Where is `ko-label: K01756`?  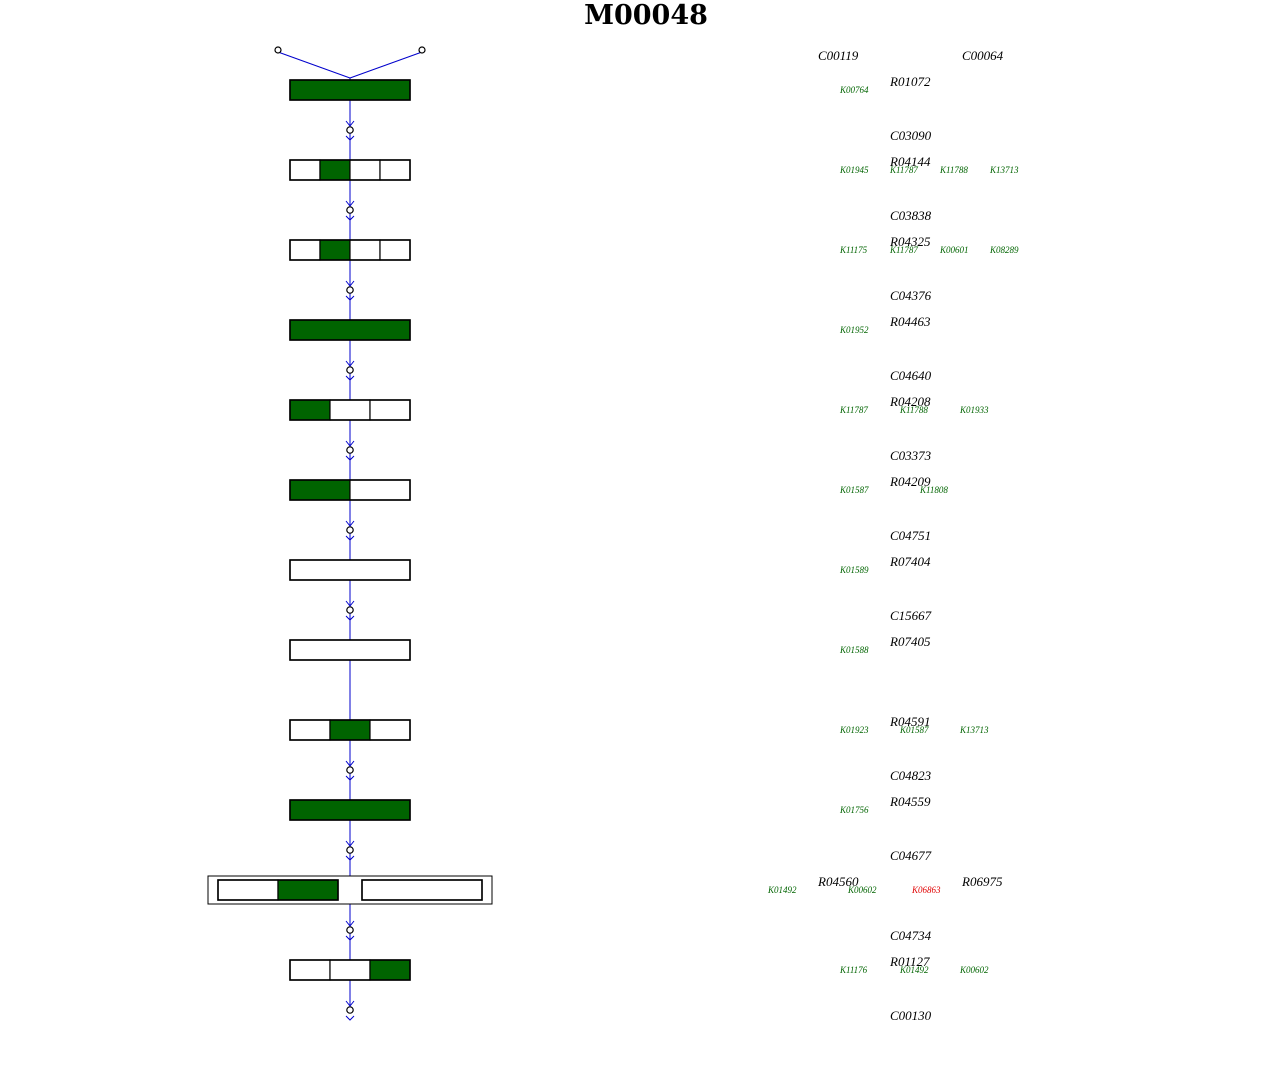 ko-label: K01756 is located at coordinates (854, 810).